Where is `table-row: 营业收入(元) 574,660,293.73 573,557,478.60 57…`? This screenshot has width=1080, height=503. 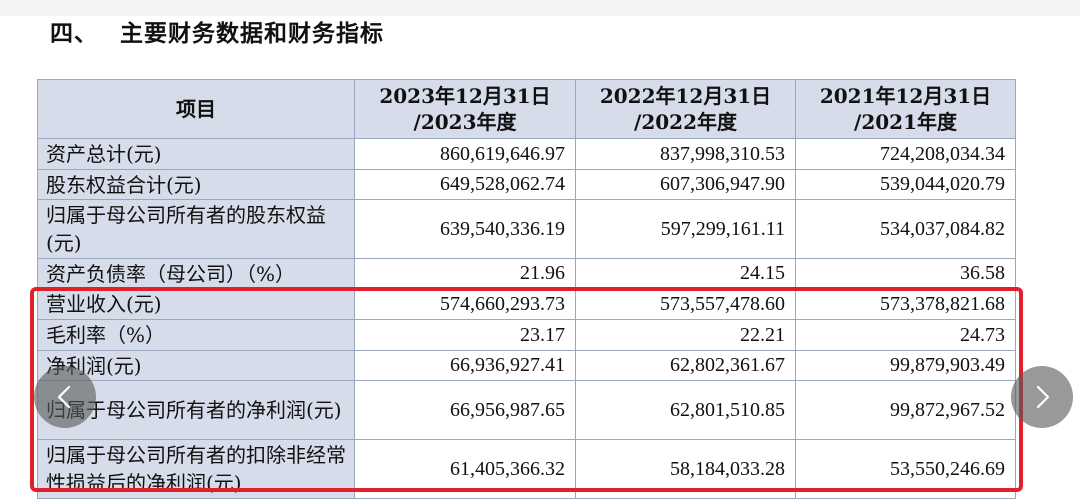 table-row: 营业收入(元) 574,660,293.73 573,557,478.60 57… is located at coordinates (526, 304).